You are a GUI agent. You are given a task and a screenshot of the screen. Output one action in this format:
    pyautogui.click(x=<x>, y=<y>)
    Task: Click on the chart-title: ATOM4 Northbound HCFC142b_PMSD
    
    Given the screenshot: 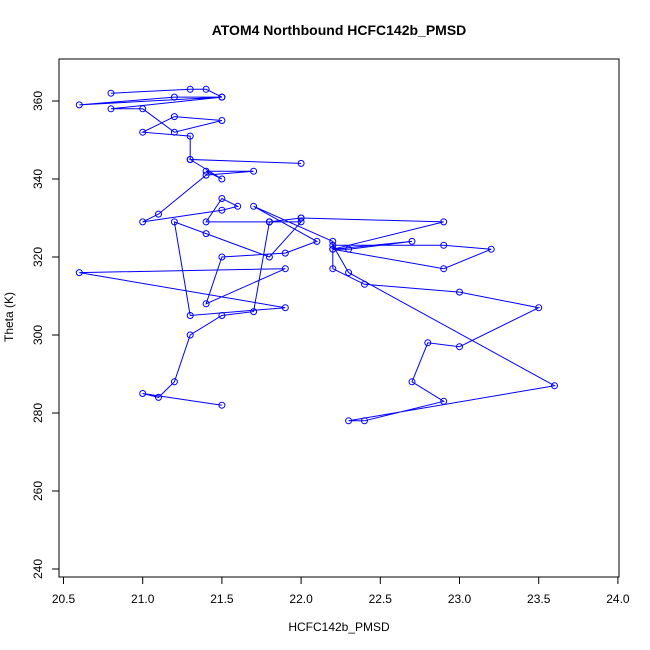 What is the action you would take?
    pyautogui.click(x=339, y=30)
    